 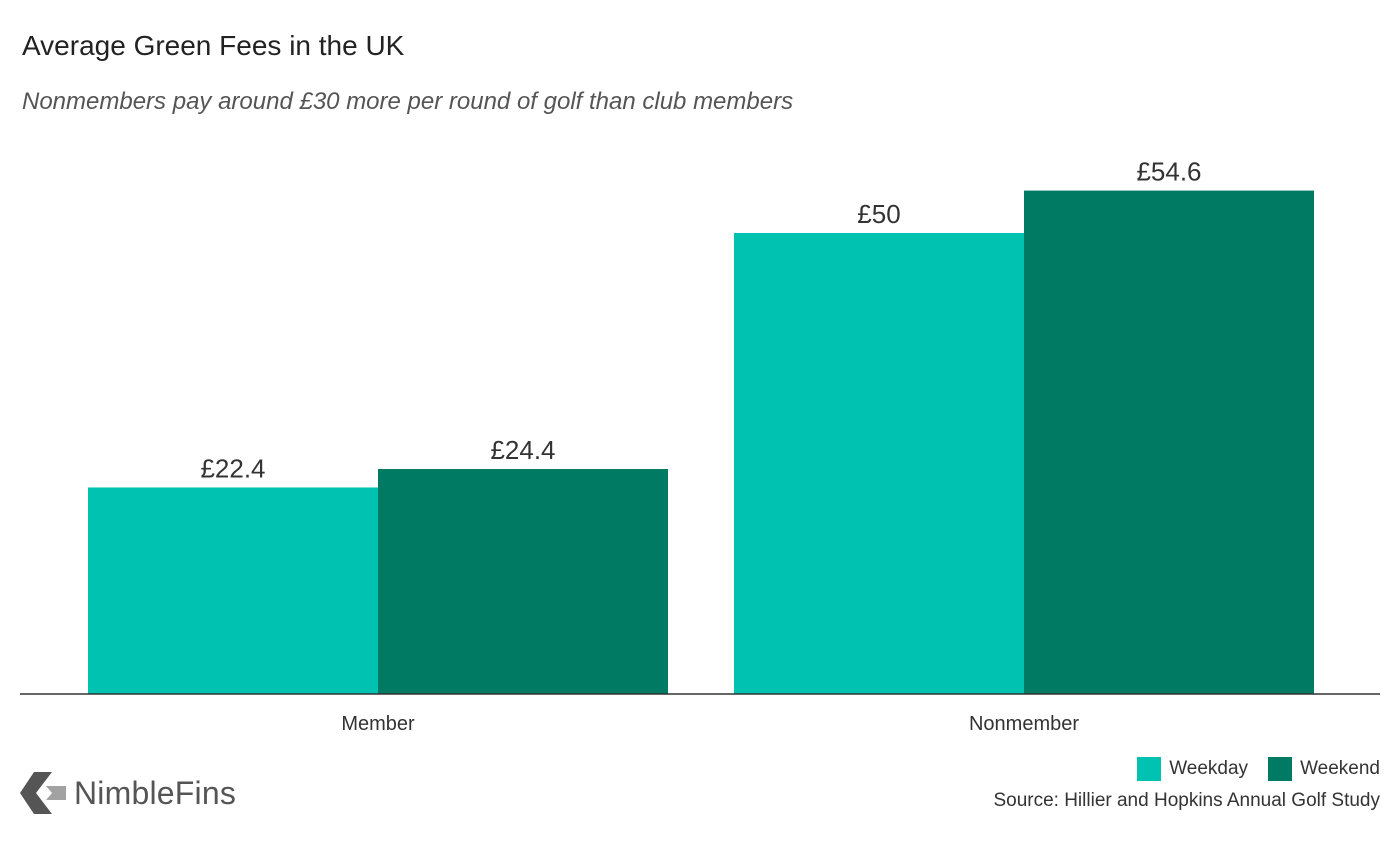 What do you see at coordinates (1209, 768) in the screenshot?
I see `legend-label-weekday: Weekday` at bounding box center [1209, 768].